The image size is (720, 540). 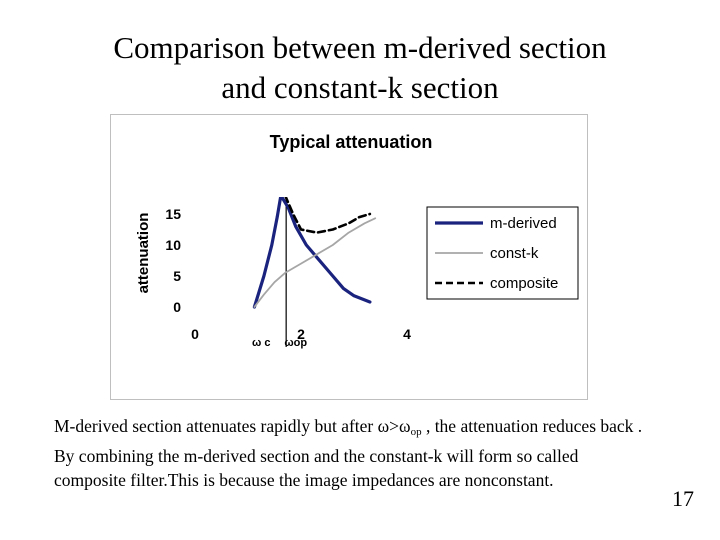 I want to click on omega-condition: ω>ω, so click(x=394, y=426).